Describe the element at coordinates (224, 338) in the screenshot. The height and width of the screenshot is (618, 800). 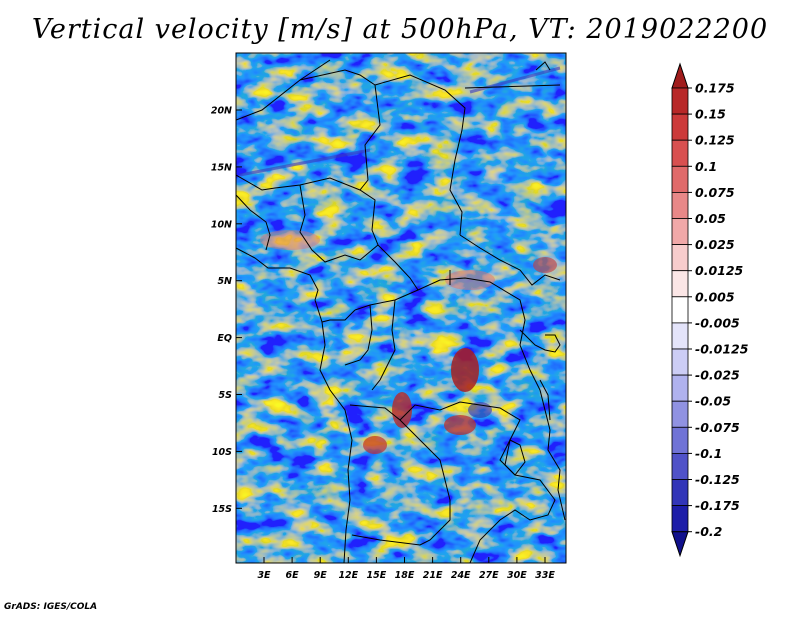
I see `lat-tick-label: EQ` at that location.